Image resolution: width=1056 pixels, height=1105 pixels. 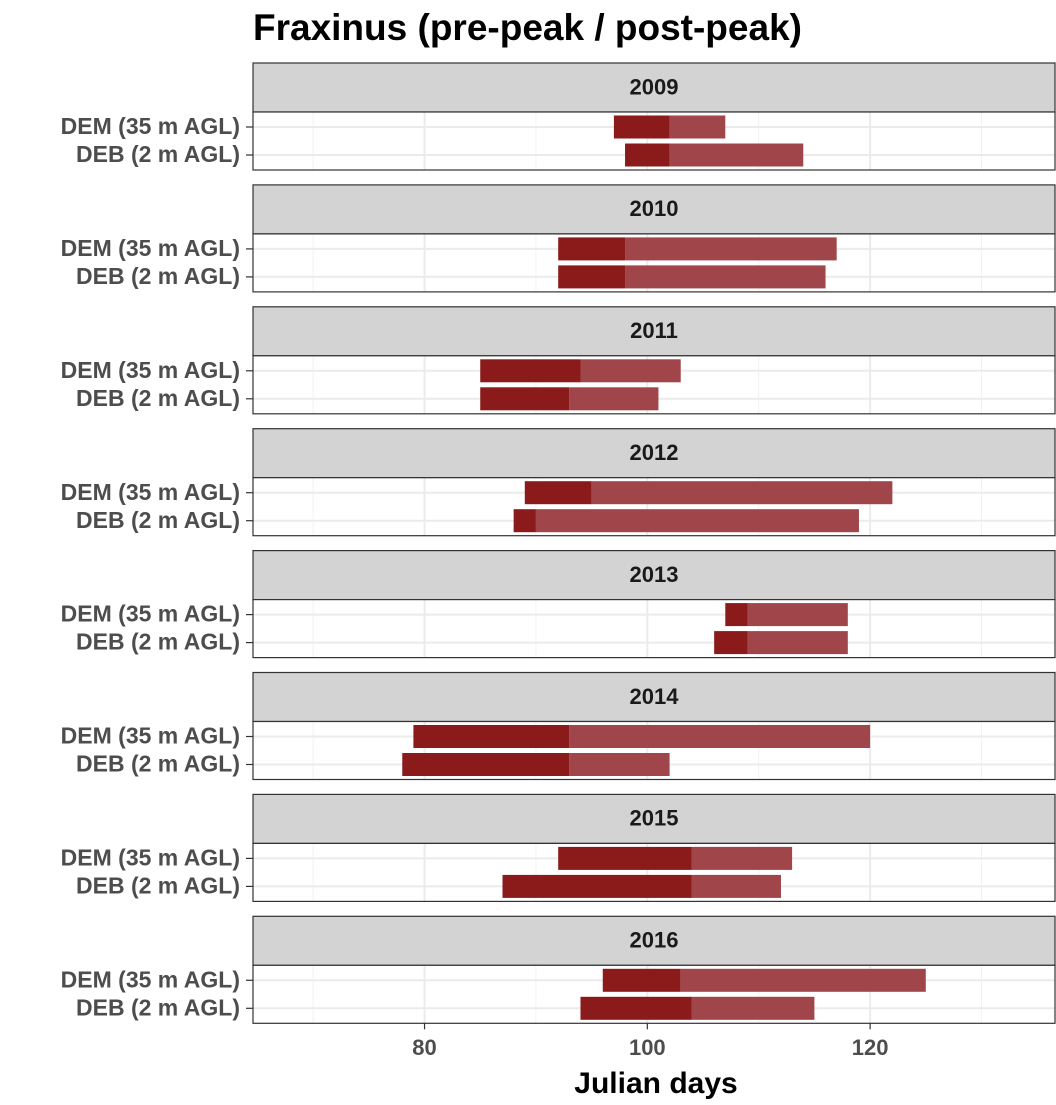 I want to click on facet-title: 2013, so click(x=654, y=574).